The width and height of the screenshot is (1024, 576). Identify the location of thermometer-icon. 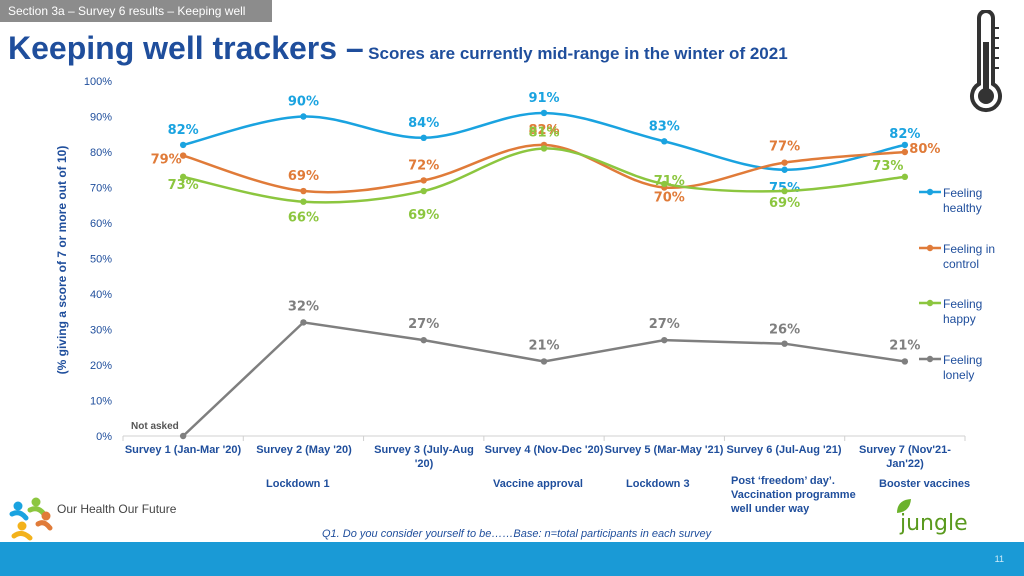
(986, 61).